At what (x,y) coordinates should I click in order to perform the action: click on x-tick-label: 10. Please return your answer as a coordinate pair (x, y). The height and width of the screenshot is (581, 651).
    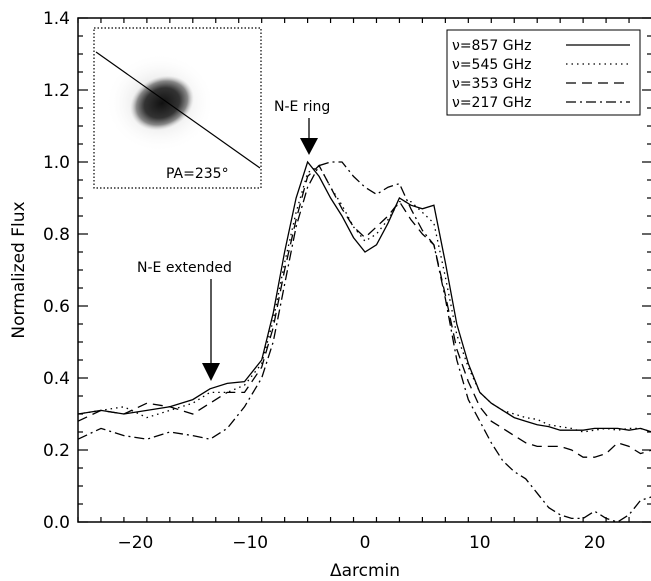
    Looking at the image, I should click on (480, 543).